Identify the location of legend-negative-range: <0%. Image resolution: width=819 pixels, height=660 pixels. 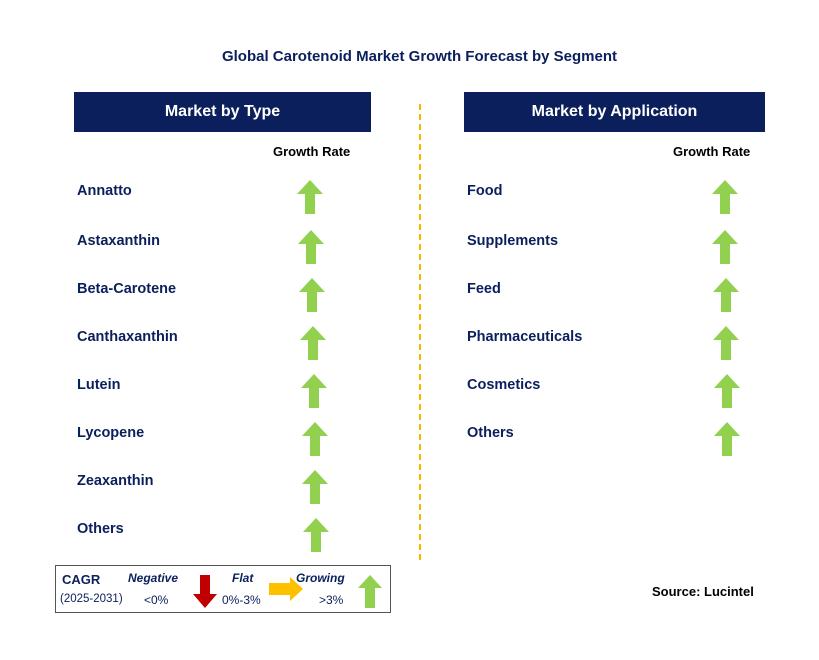
(156, 600).